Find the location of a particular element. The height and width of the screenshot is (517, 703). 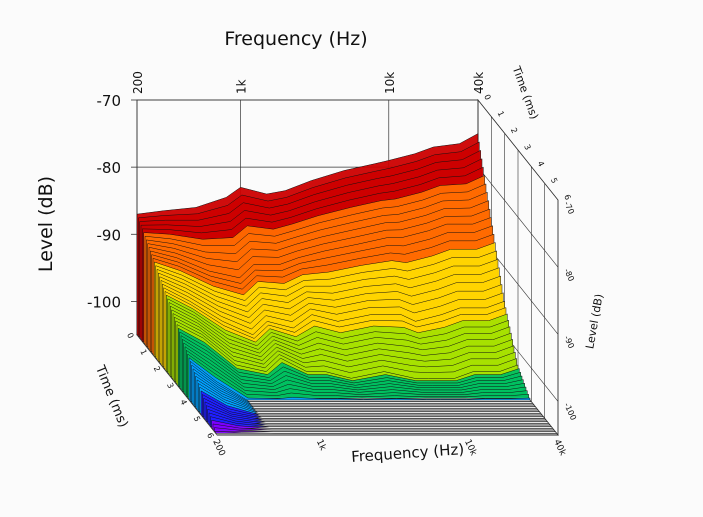

z-tick-label-right: 3 is located at coordinates (527, 147).